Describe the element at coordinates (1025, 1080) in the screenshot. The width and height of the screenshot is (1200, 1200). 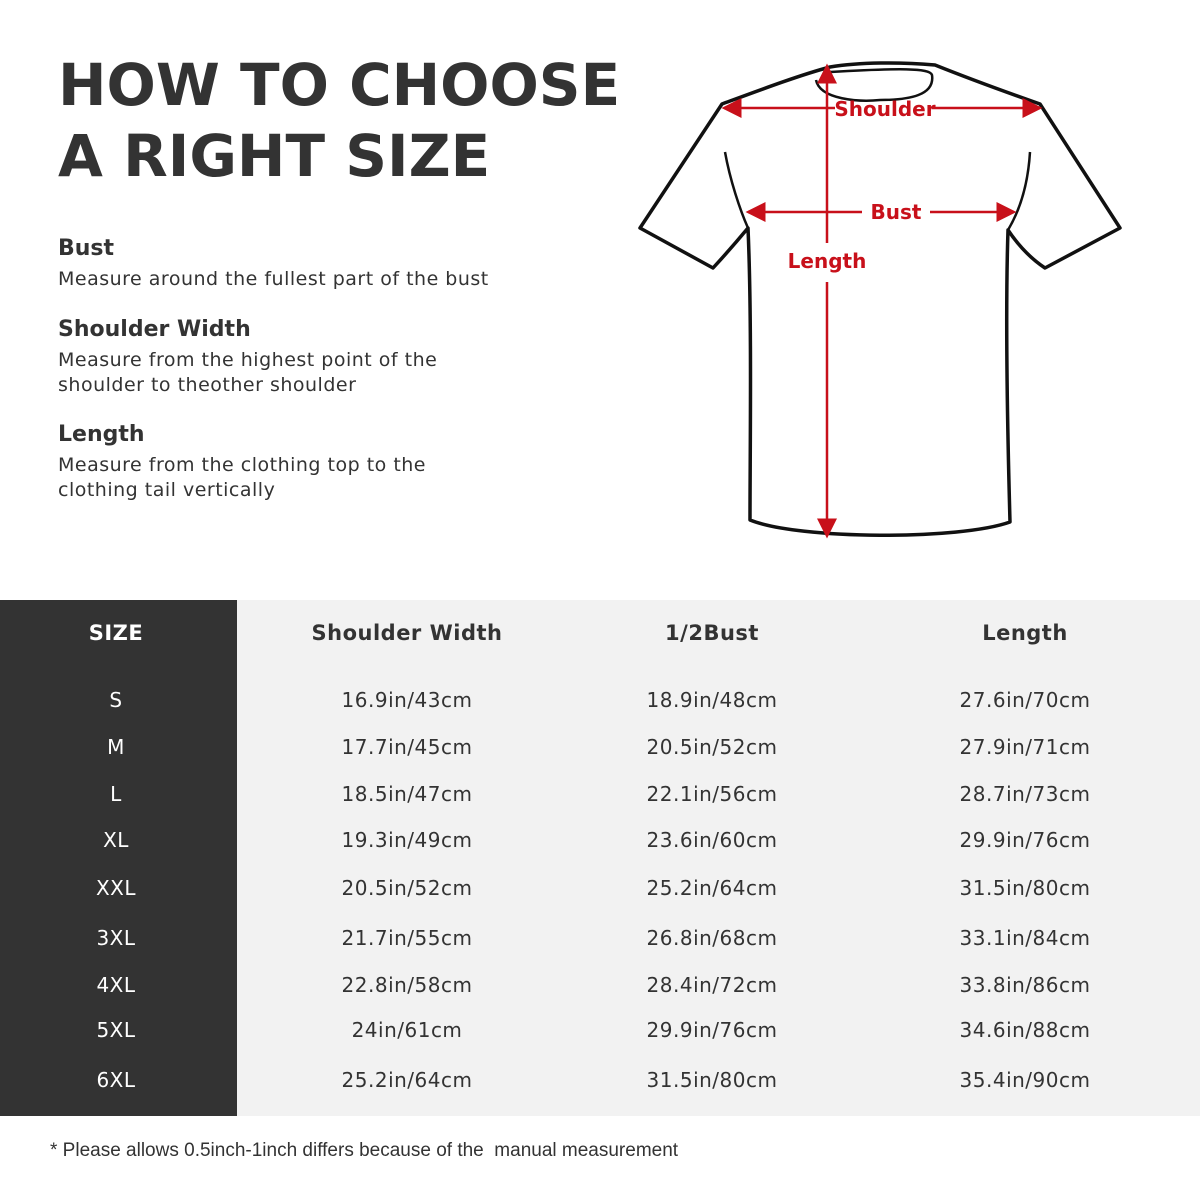
I see `table-cell: 35.4in/90cm` at that location.